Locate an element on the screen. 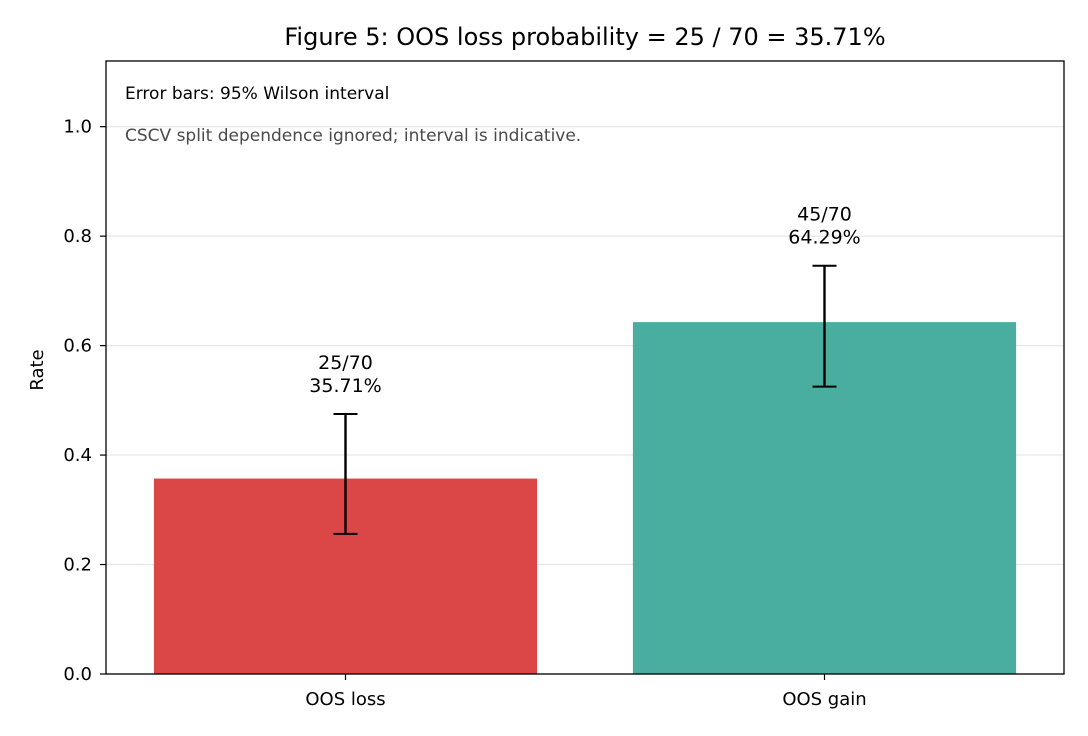 The height and width of the screenshot is (736, 1088). y-tick-label: 1.0 is located at coordinates (77, 127).